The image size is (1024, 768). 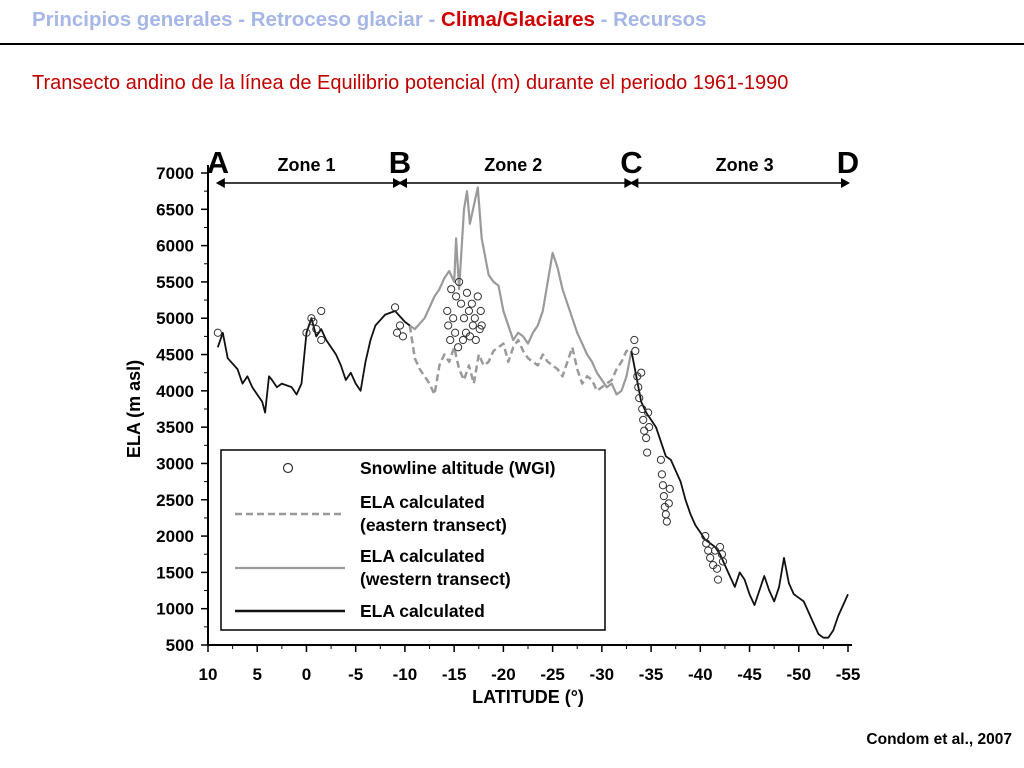 I want to click on x-tick-label: -10, so click(x=405, y=674).